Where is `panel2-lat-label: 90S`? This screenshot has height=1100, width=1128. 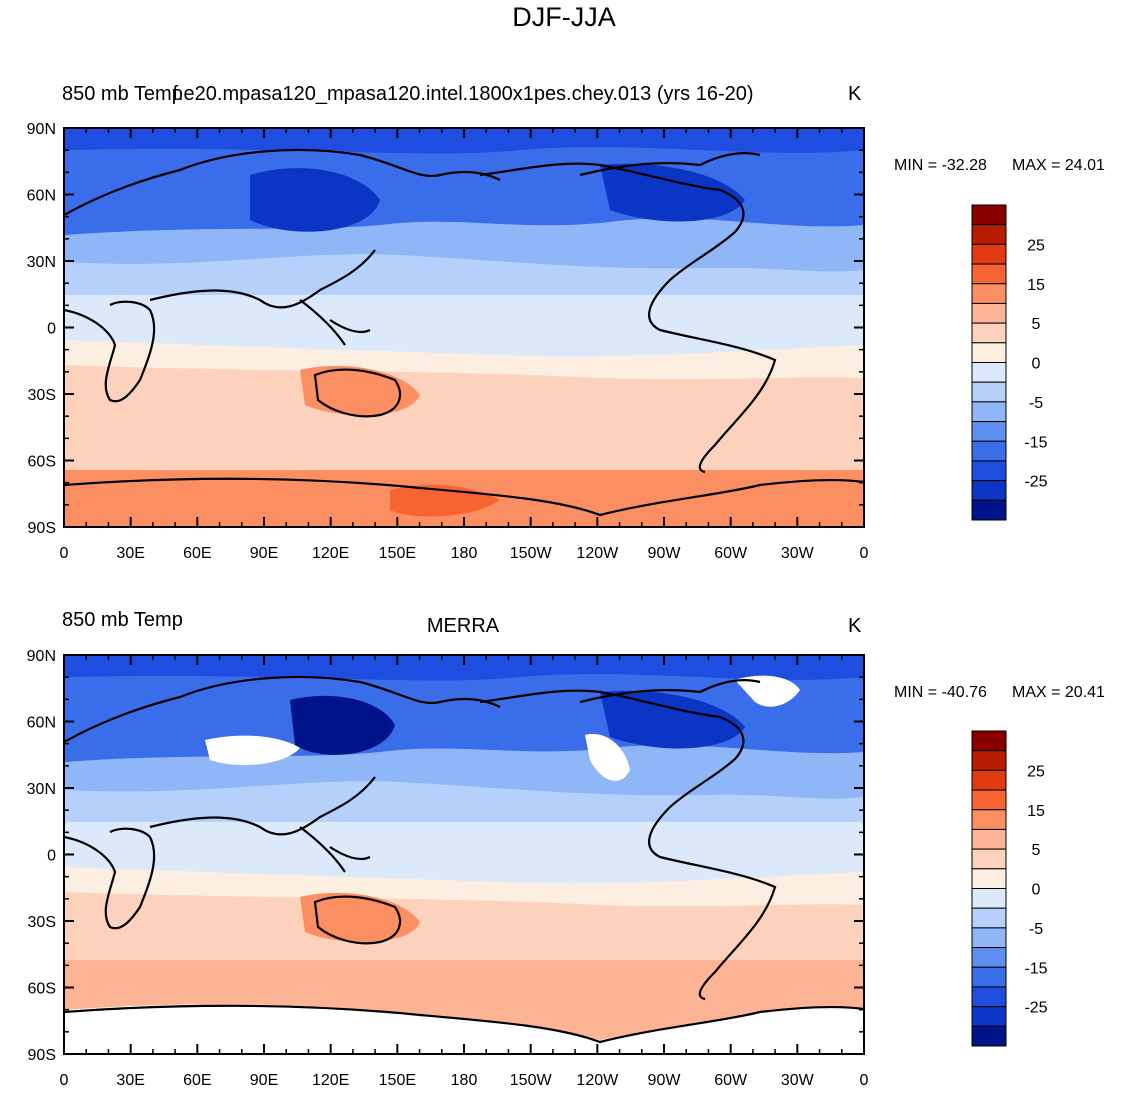
panel2-lat-label: 90S is located at coordinates (42, 1055).